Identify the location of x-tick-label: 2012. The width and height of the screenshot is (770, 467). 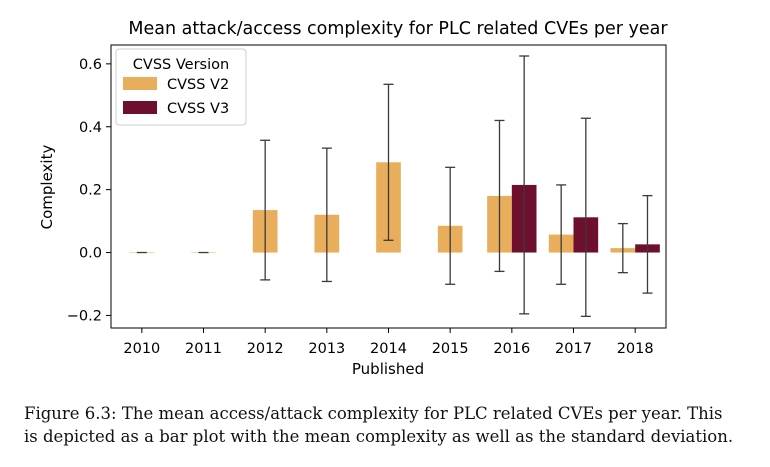
(265, 349).